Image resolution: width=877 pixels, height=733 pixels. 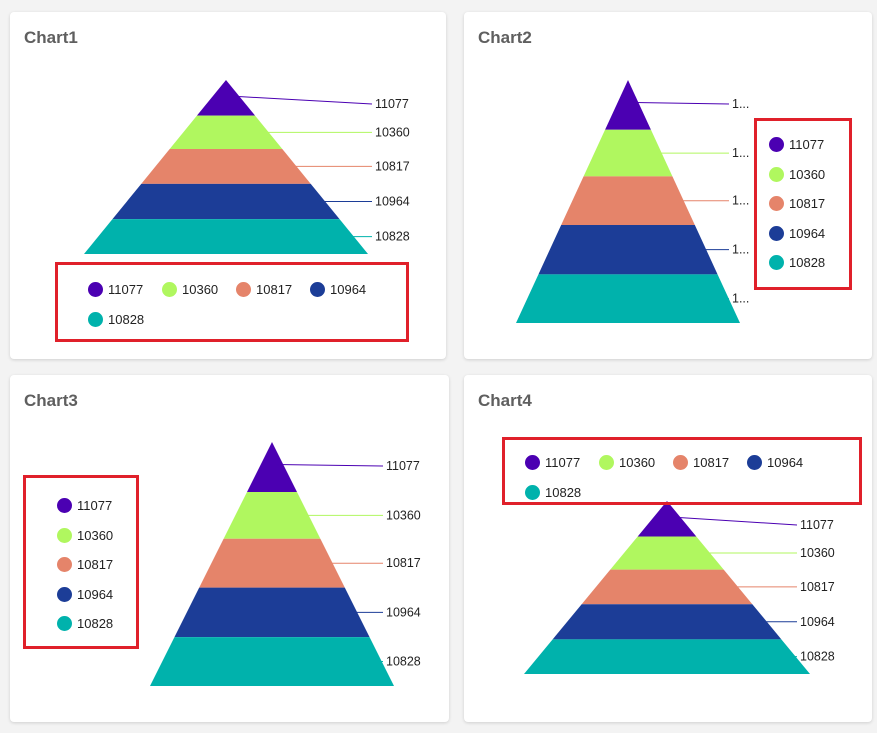 I want to click on data-label: 10964, so click(x=403, y=612).